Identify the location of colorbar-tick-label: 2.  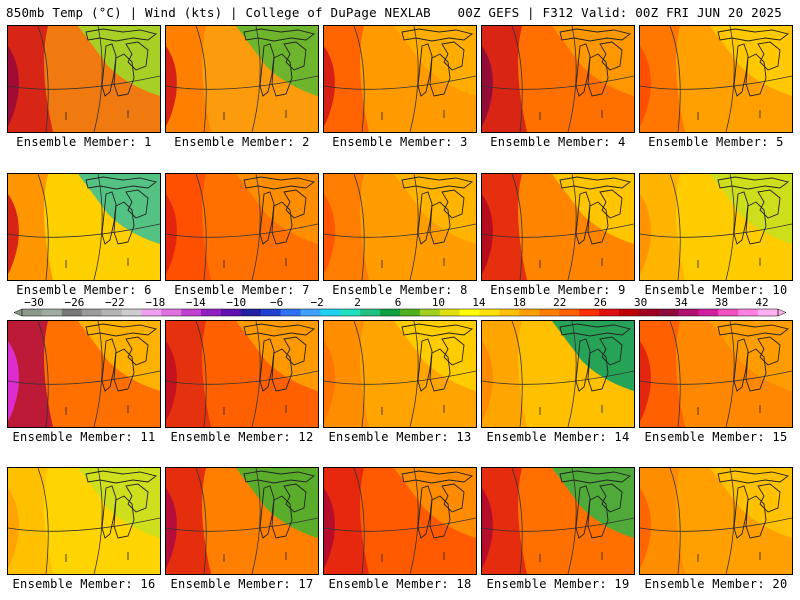
(357, 302).